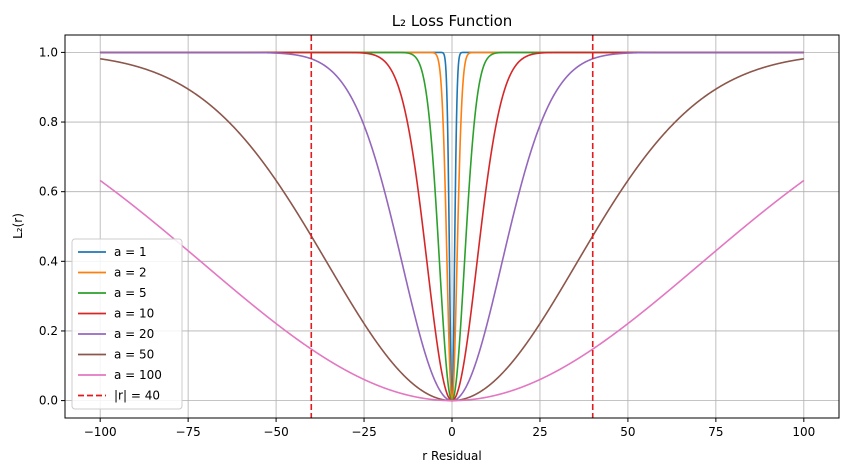 The width and height of the screenshot is (849, 472). Describe the element at coordinates (100, 432) in the screenshot. I see `x-tick-label: −100` at that location.